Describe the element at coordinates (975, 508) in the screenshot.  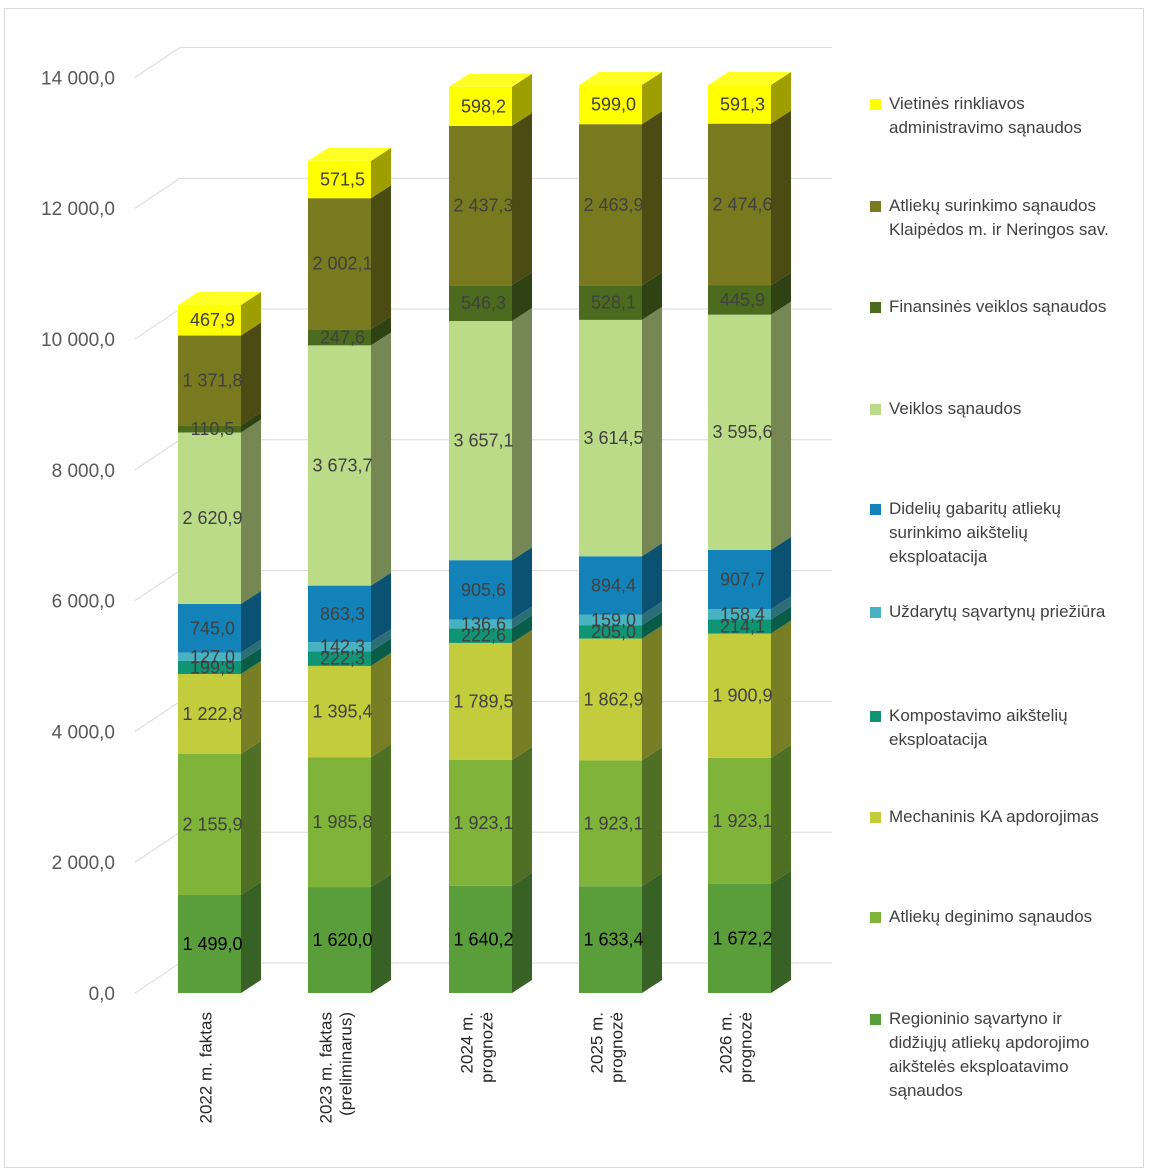
I see `legend-label: Didelių gabaritų atliekų` at that location.